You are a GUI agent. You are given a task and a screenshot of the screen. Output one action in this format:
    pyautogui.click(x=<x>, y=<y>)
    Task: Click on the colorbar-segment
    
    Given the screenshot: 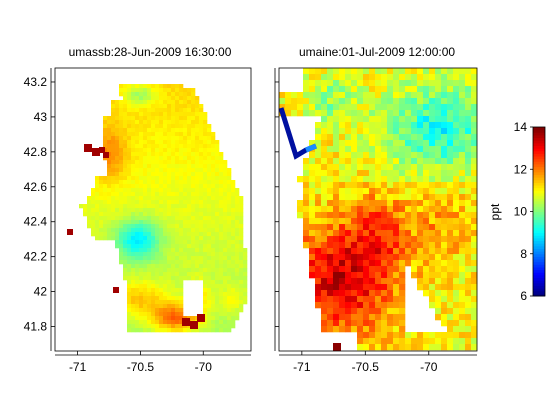 What is the action you would take?
    pyautogui.click(x=539, y=163)
    